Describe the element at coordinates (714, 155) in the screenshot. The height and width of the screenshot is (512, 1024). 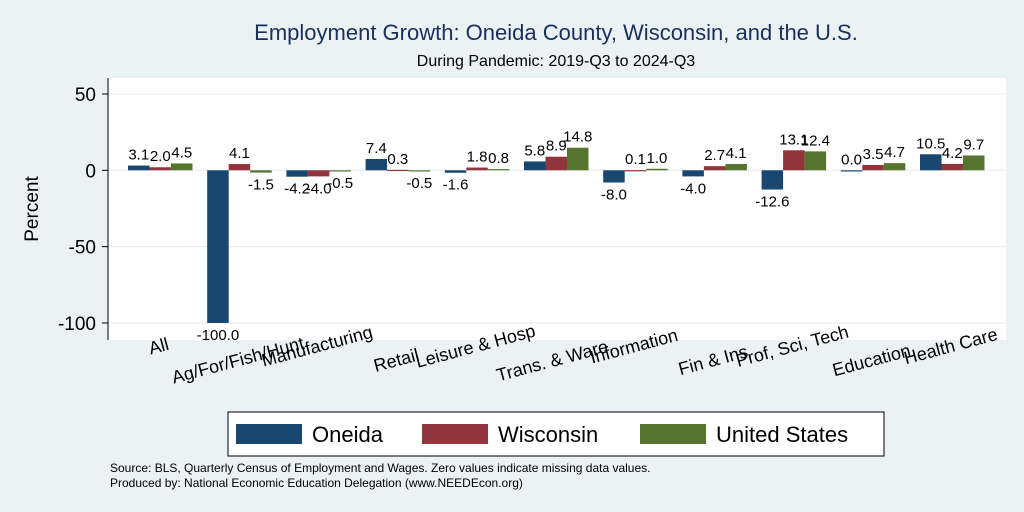
I see `value-label: 2.7` at that location.